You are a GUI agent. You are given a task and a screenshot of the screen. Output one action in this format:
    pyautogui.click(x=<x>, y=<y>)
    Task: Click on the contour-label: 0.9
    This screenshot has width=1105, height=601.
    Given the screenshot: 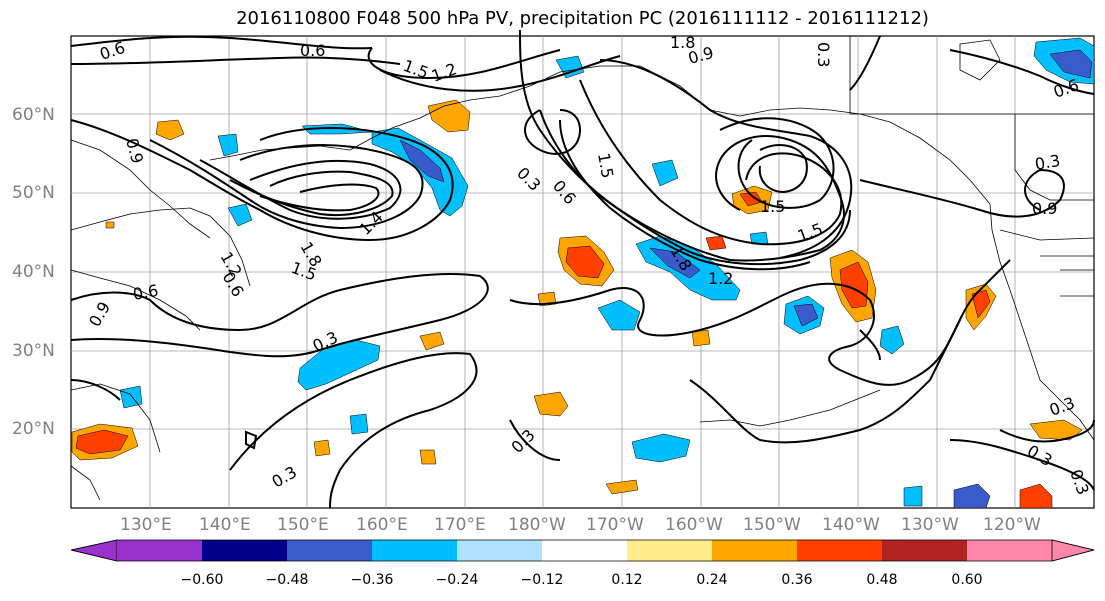 What is the action you would take?
    pyautogui.click(x=1044, y=208)
    